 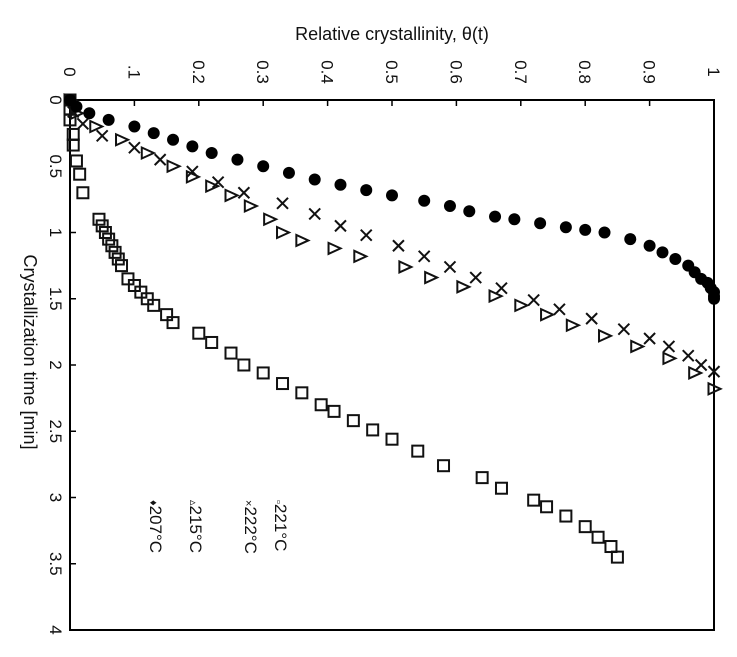 I want to click on legend-item: ▫221°C, so click(x=280, y=525).